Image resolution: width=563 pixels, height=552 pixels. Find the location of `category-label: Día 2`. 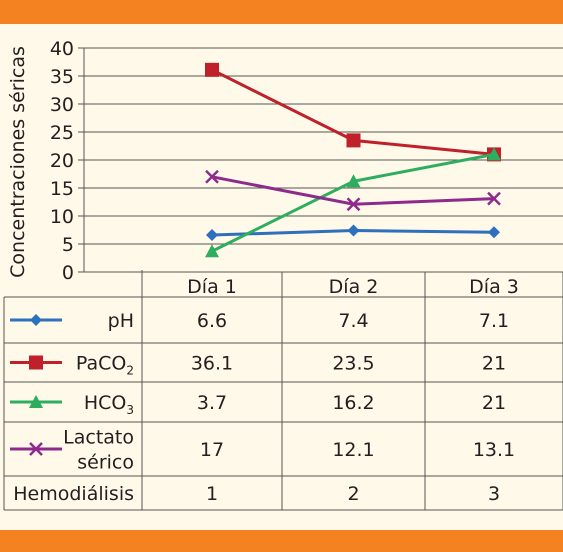

category-label: Día 2 is located at coordinates (354, 287).